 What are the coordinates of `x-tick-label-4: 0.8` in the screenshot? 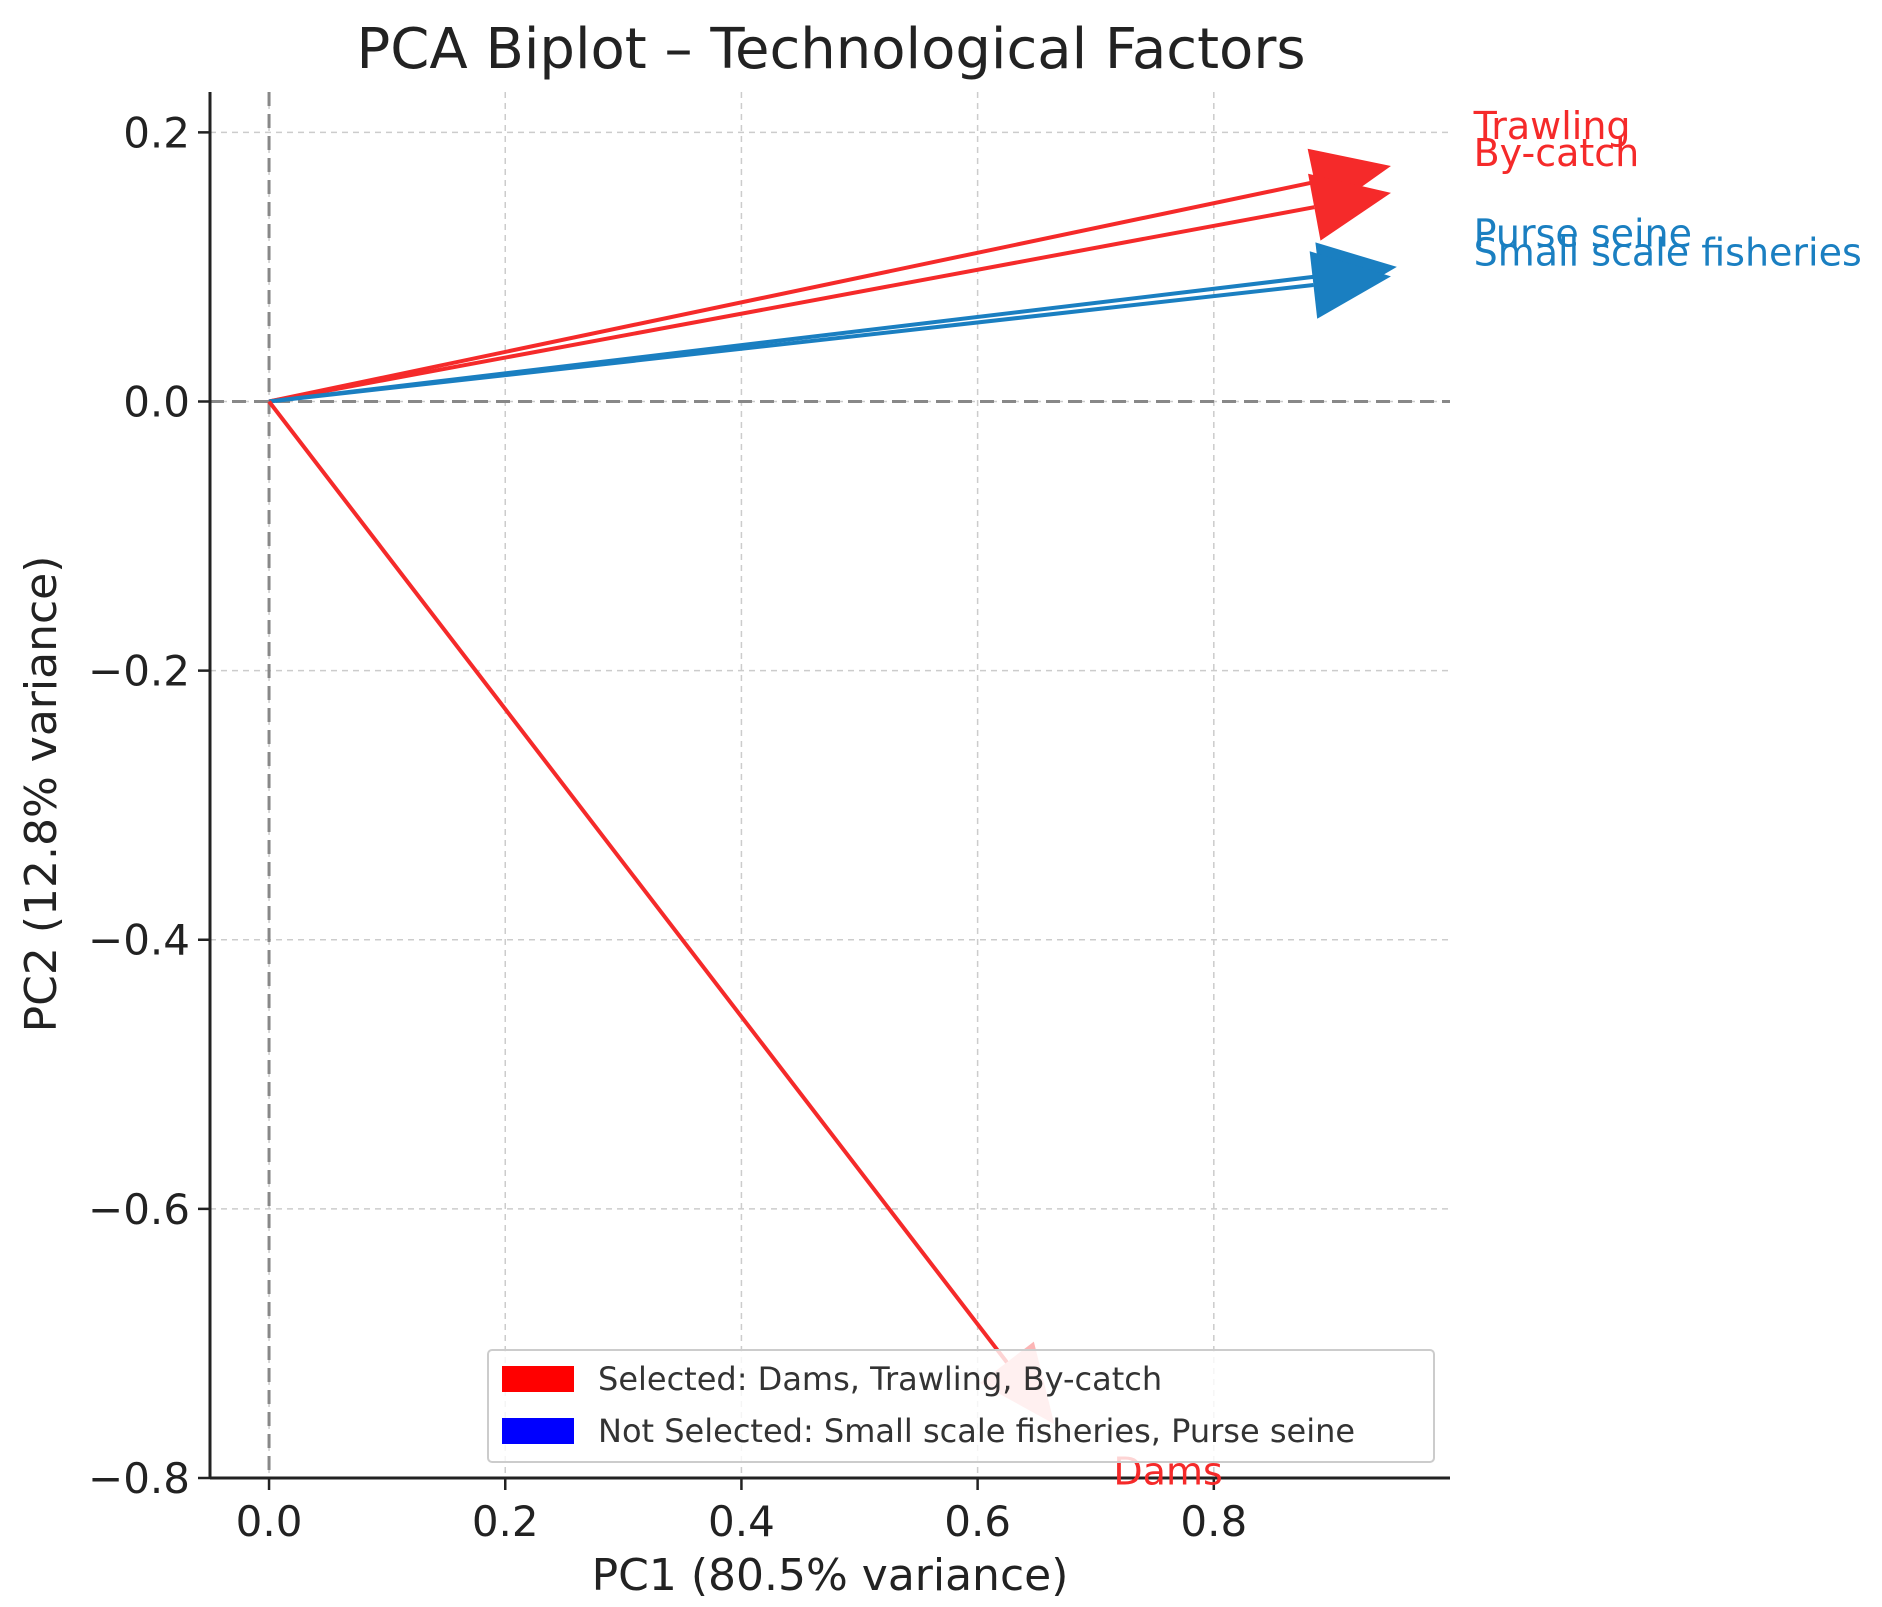 It's located at (1213, 1521).